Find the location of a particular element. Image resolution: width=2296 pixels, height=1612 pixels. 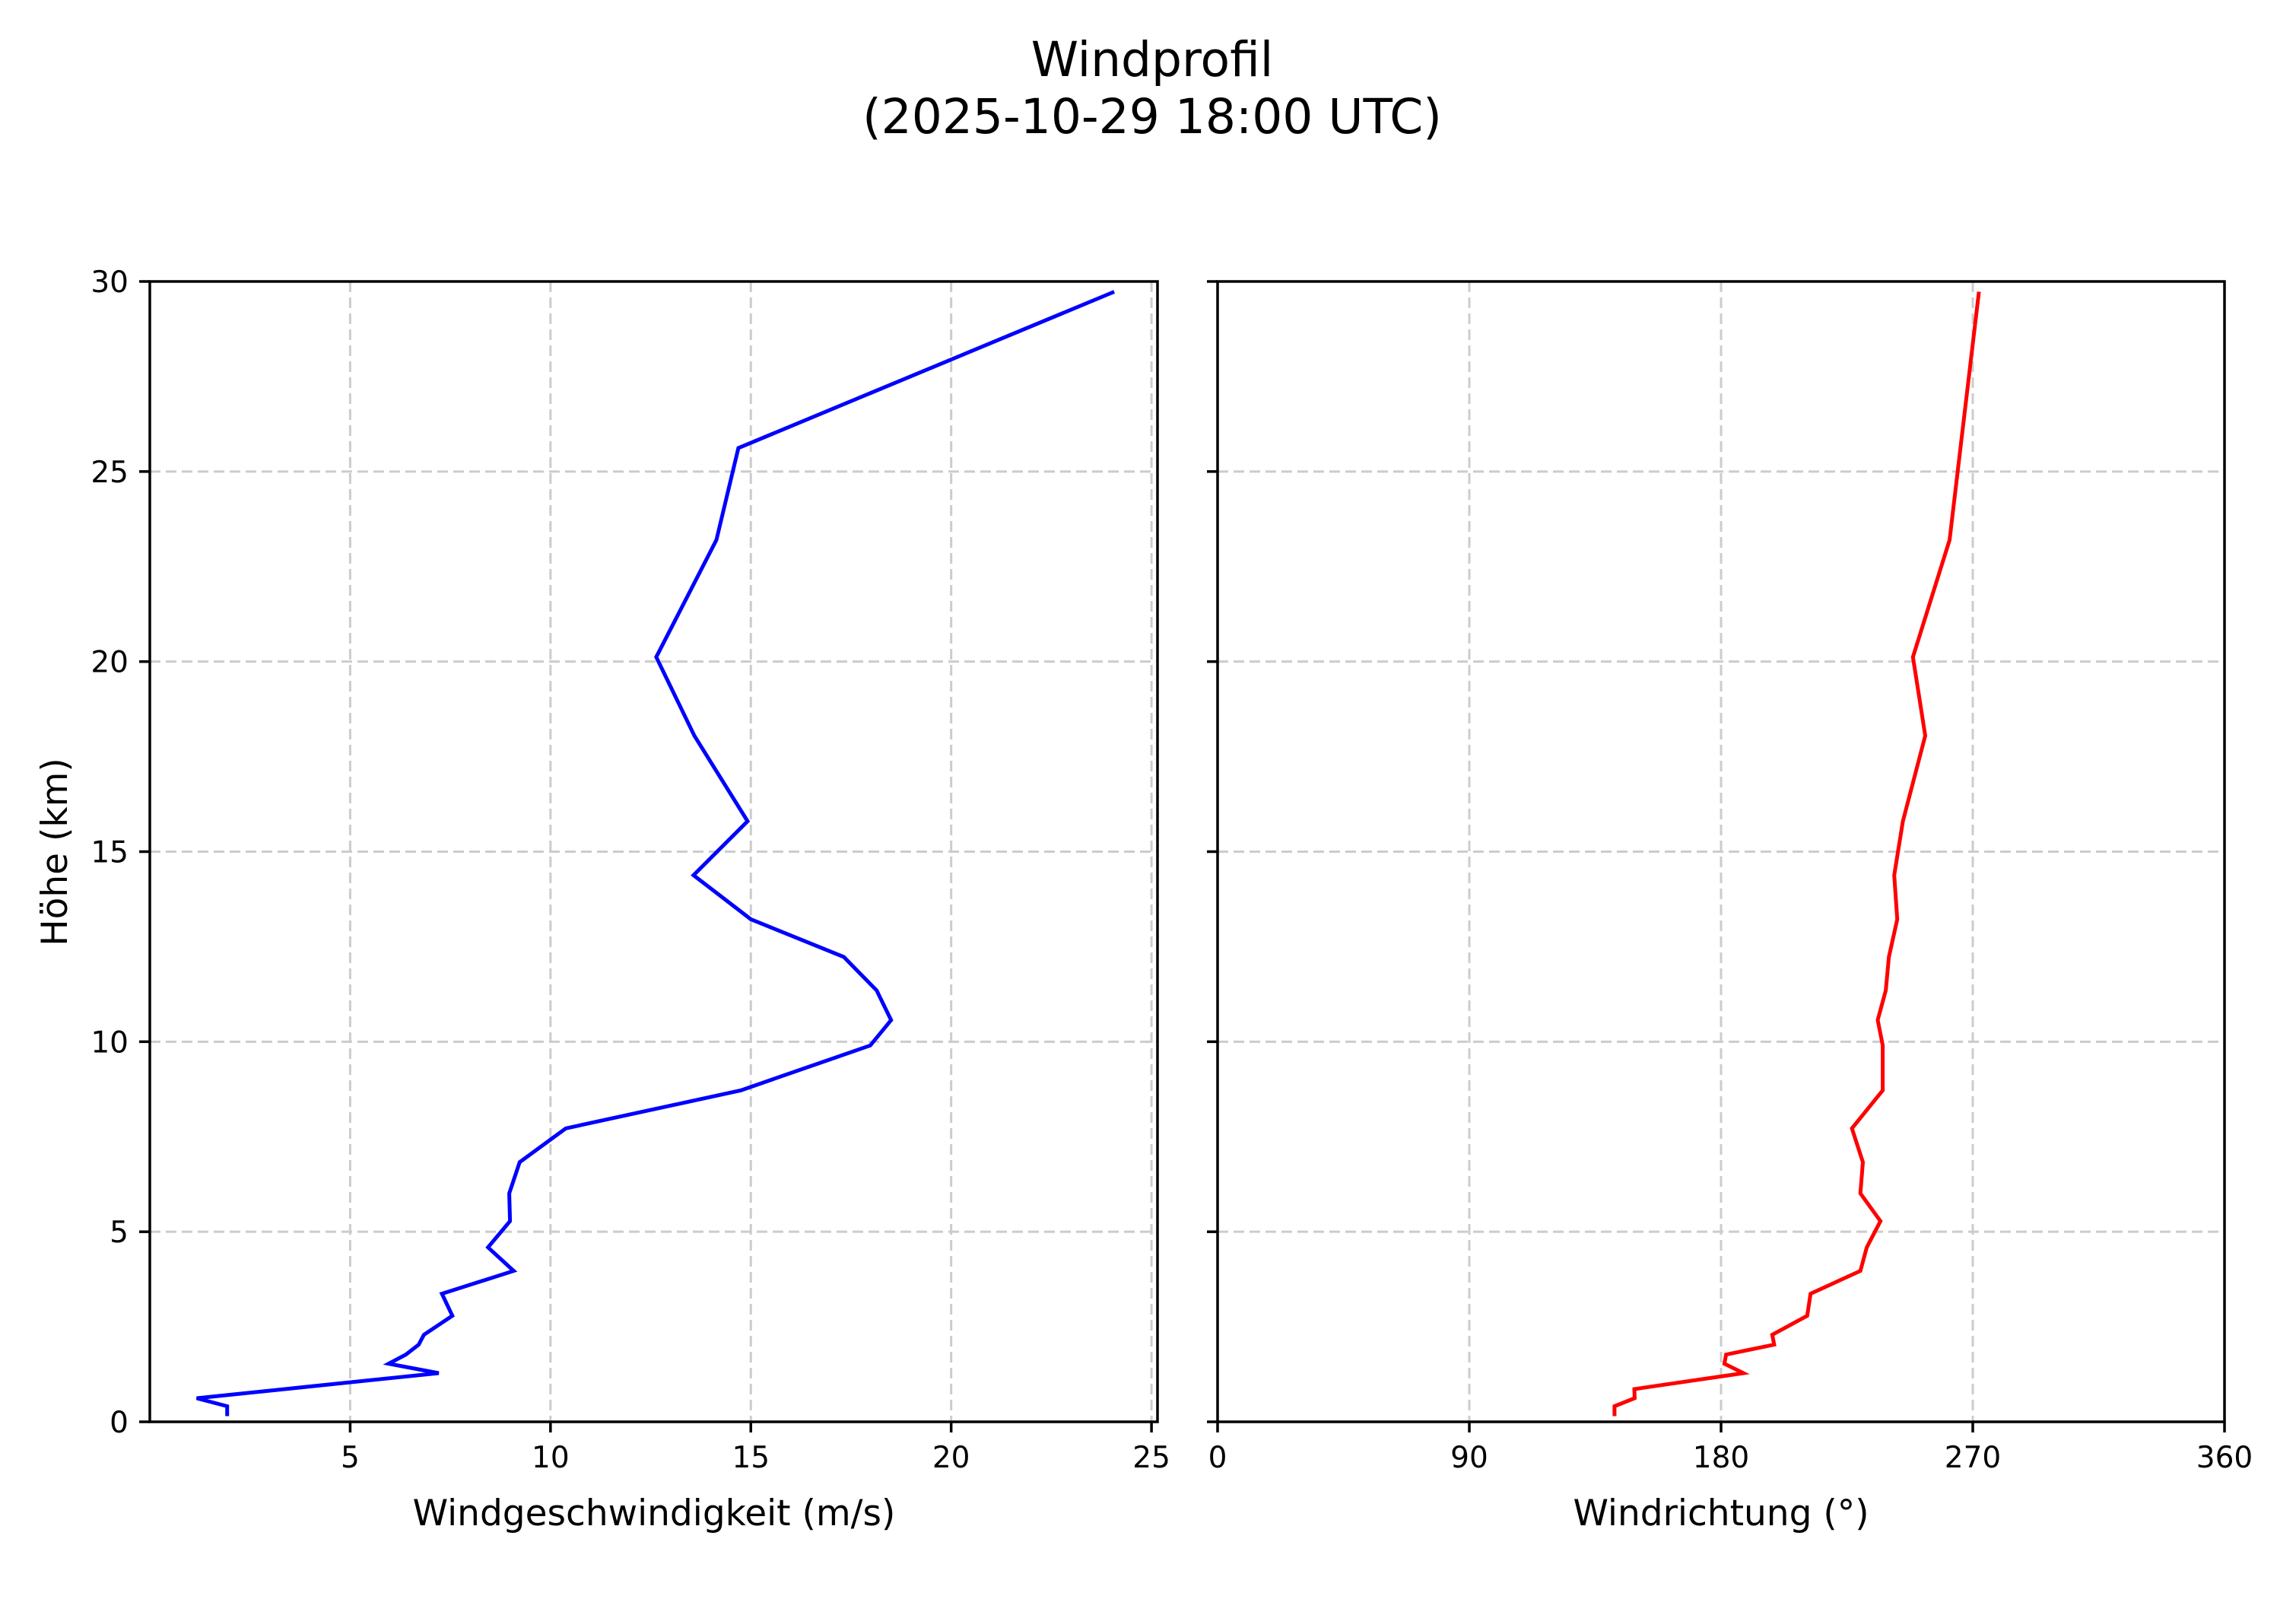

figure-subtitle: (2025-10-29 18:00 UTC) is located at coordinates (1152, 117).